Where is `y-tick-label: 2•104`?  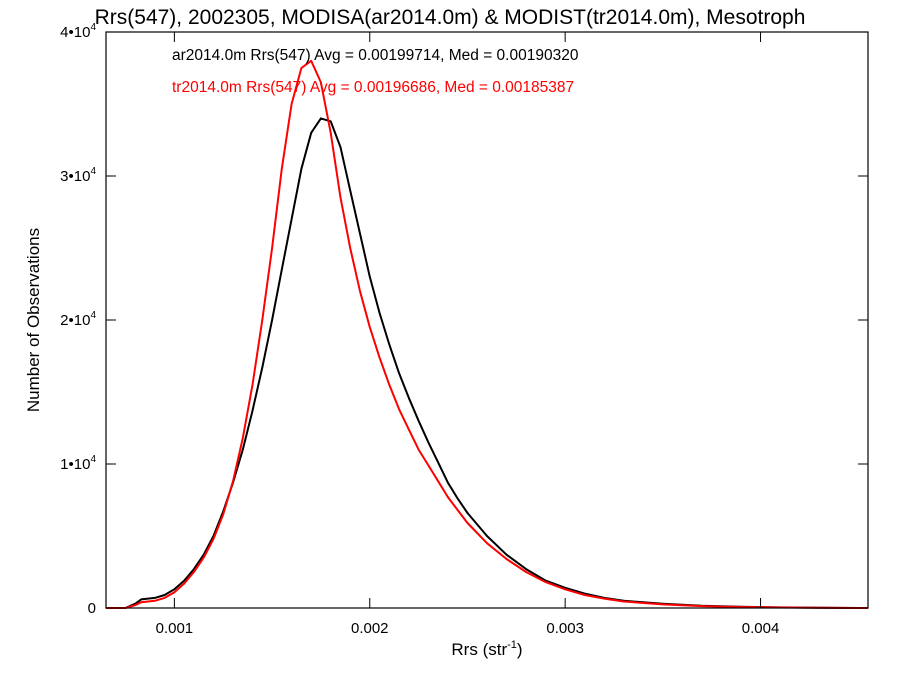 y-tick-label: 2•104 is located at coordinates (78, 319).